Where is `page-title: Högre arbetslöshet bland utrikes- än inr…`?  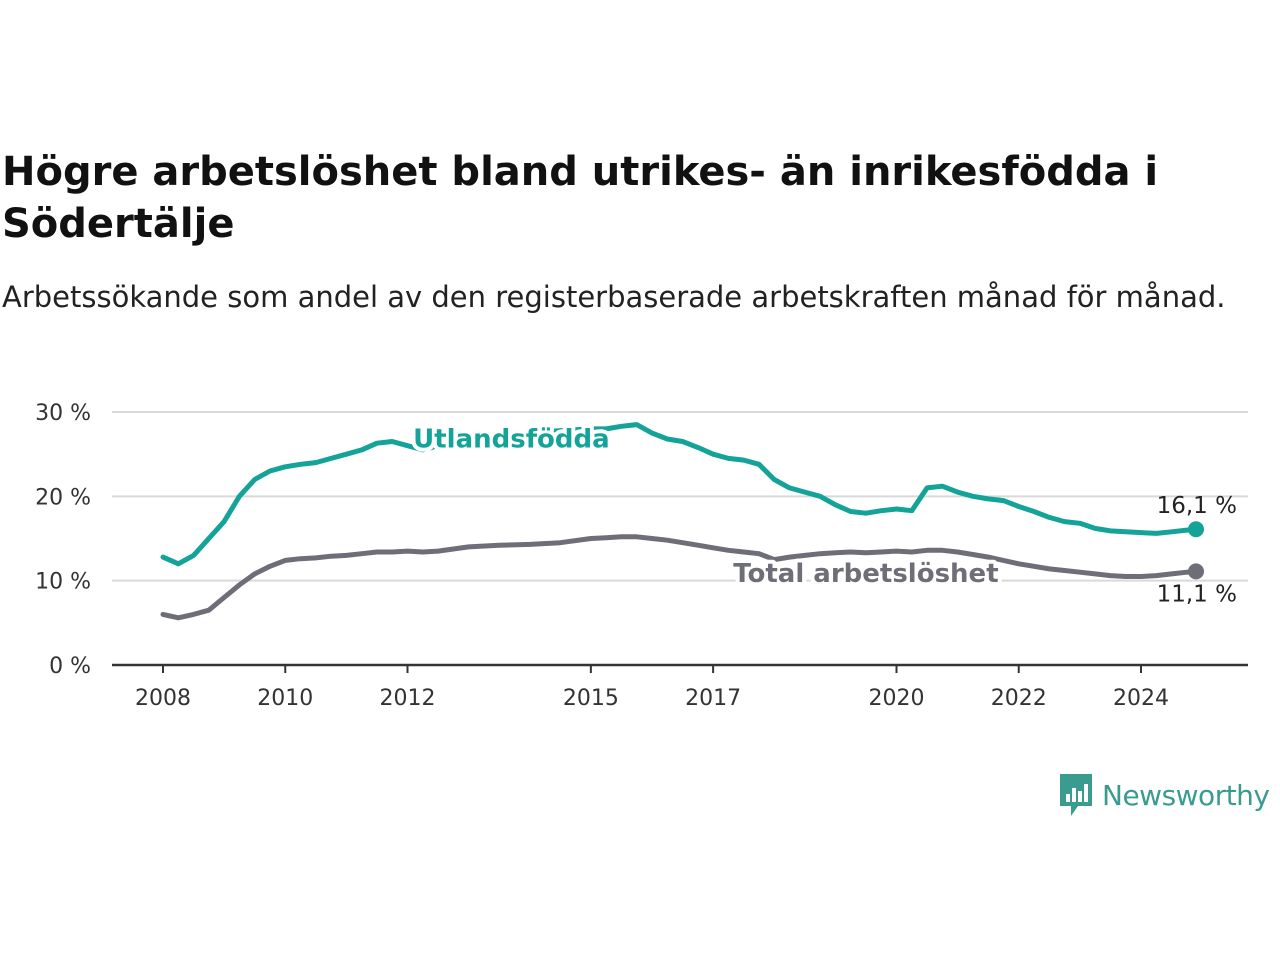
page-title: Högre arbetslöshet bland utrikes- än inr… is located at coordinates (580, 198).